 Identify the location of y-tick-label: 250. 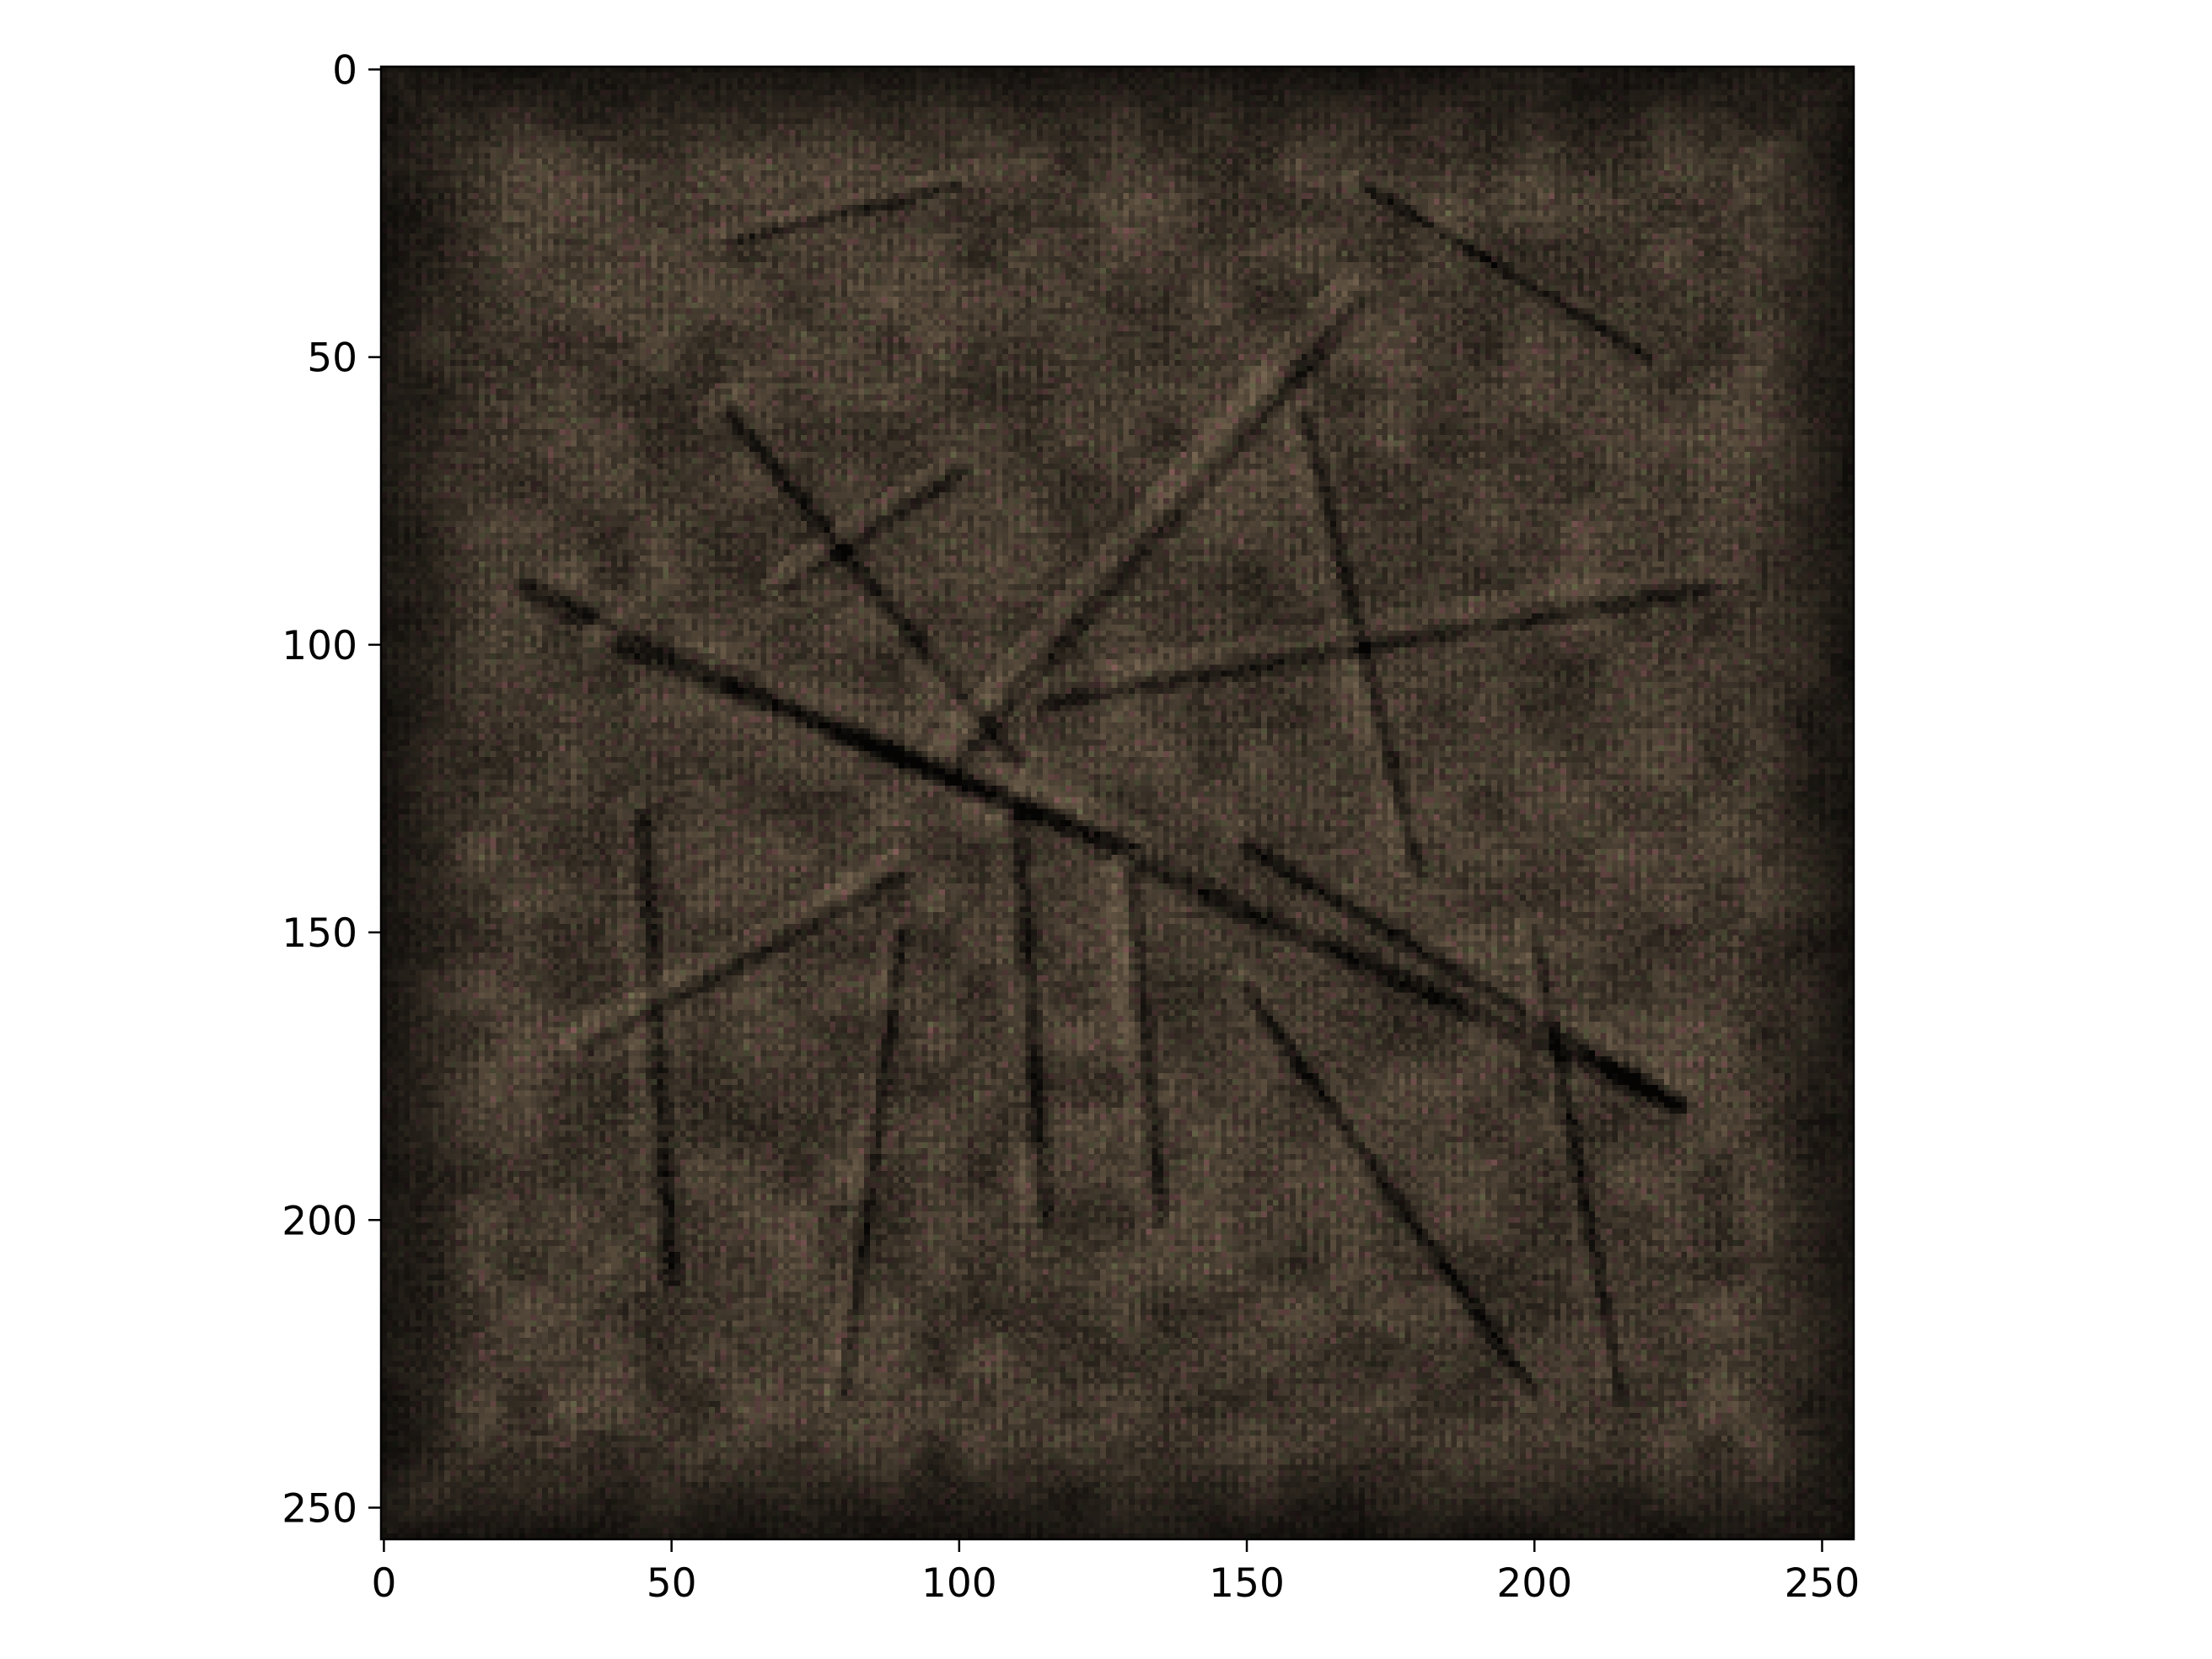
(320, 1508).